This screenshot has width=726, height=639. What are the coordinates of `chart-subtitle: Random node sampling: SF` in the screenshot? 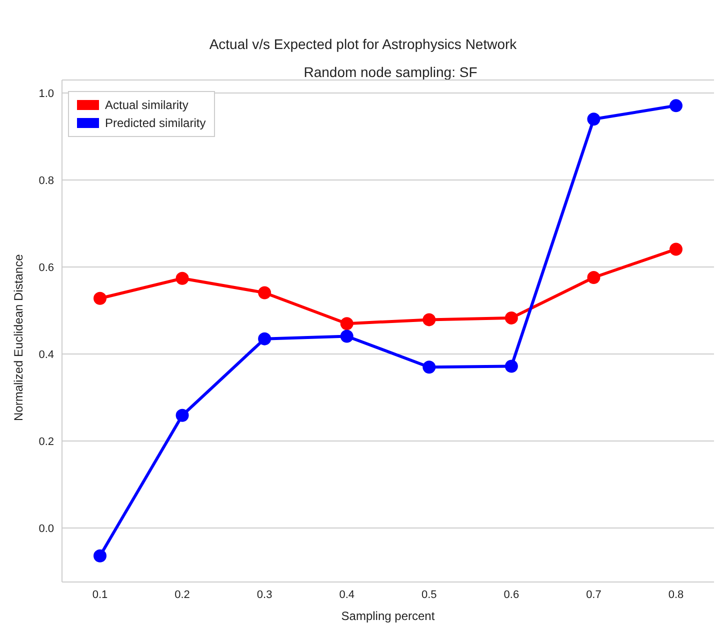 It's located at (390, 72).